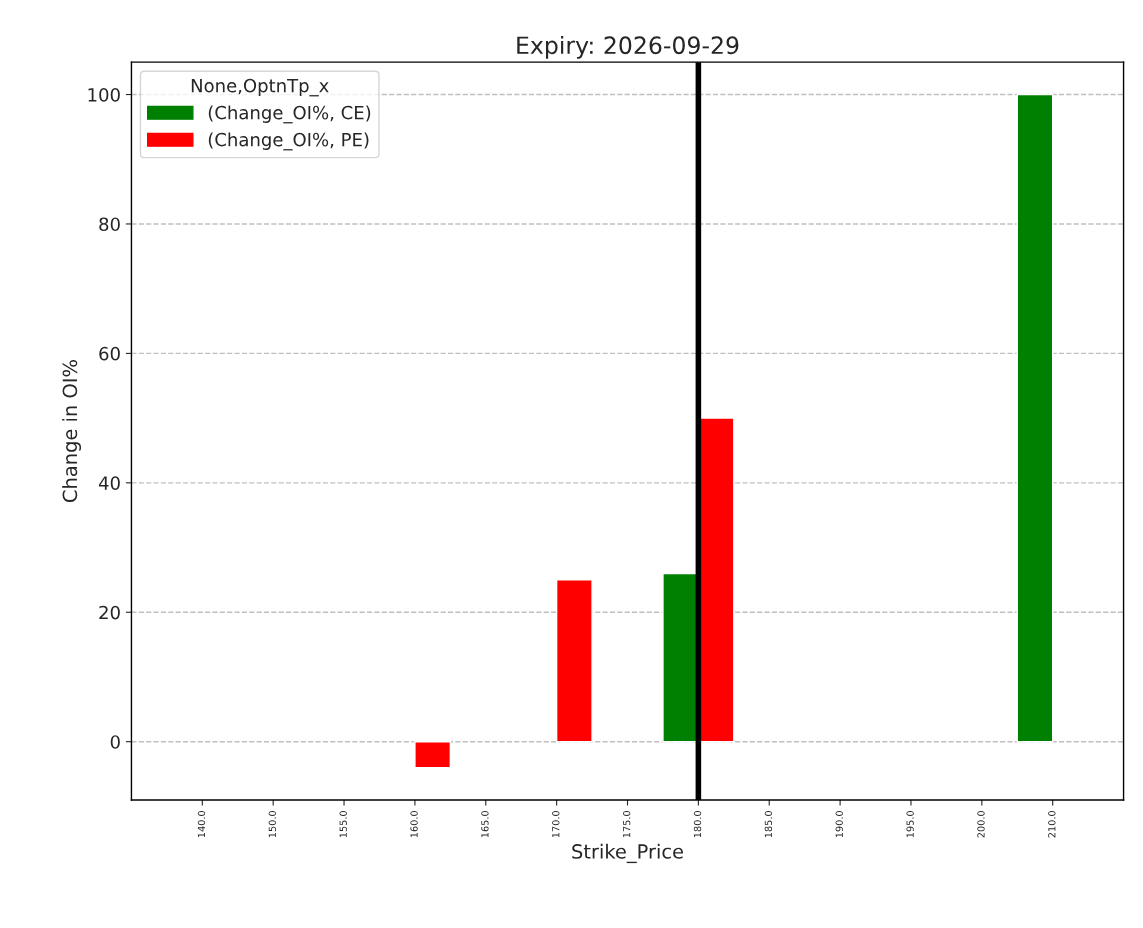 The height and width of the screenshot is (928, 1143). I want to click on y-tick-label: 20, so click(109, 612).